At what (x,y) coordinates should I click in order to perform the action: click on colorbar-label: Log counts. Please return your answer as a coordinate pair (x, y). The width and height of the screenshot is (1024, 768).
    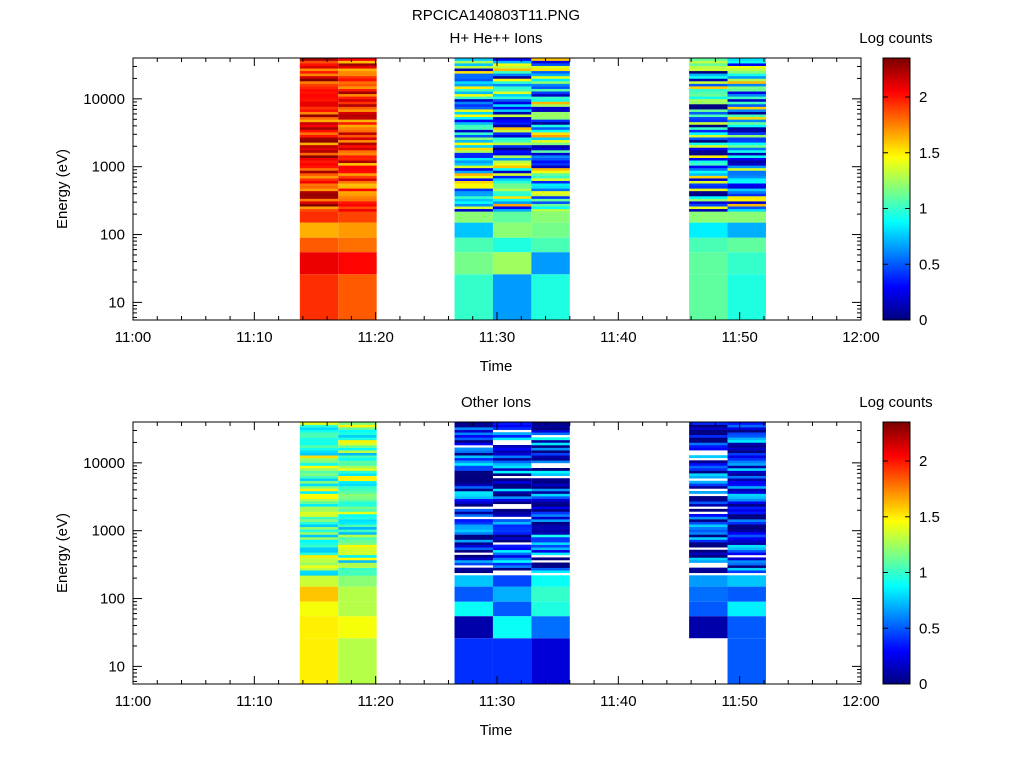
    Looking at the image, I should click on (895, 38).